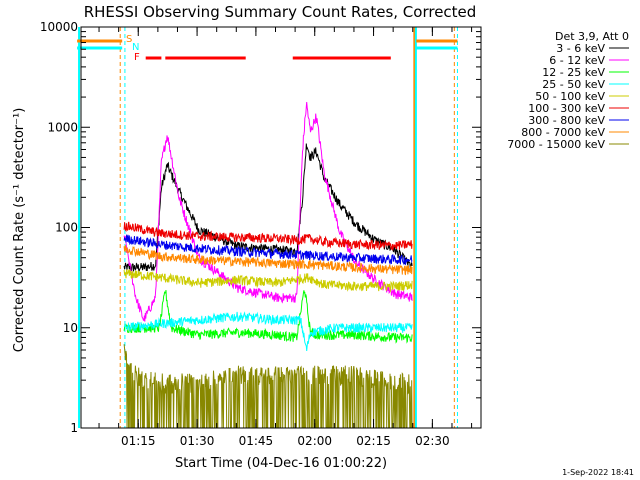  What do you see at coordinates (129, 39) in the screenshot?
I see `flag-letter-s: S` at bounding box center [129, 39].